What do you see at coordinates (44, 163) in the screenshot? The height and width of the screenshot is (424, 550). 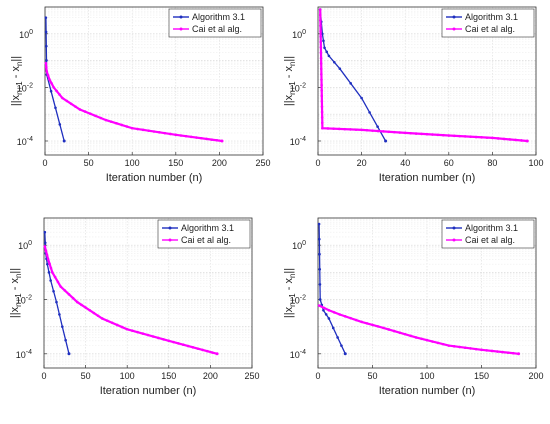 I see `x-tick-label: 0` at bounding box center [44, 163].